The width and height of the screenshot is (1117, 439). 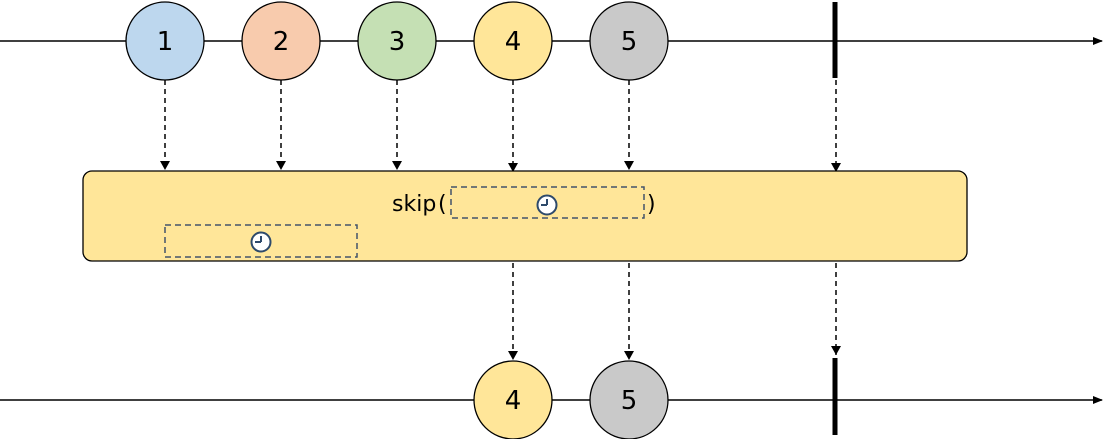 I want to click on input-marble-label: 2, so click(x=281, y=42).